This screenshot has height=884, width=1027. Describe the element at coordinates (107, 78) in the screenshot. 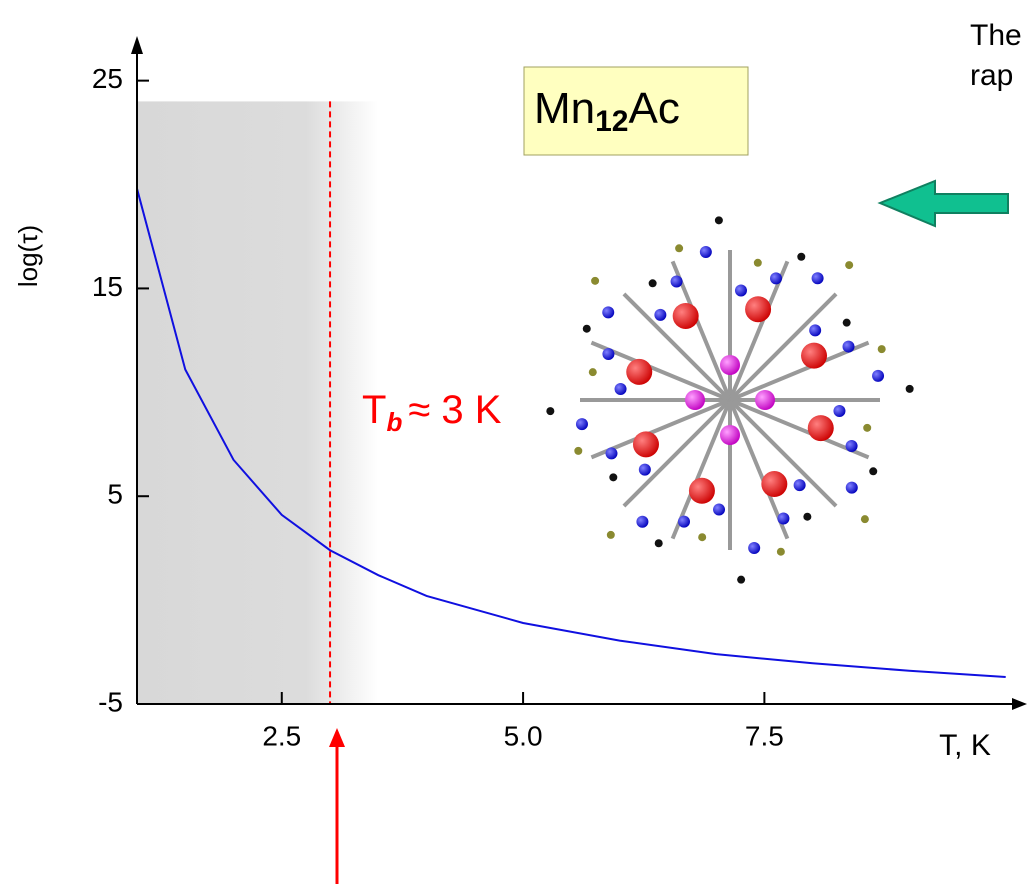

I see `y-tick-label: 25` at that location.